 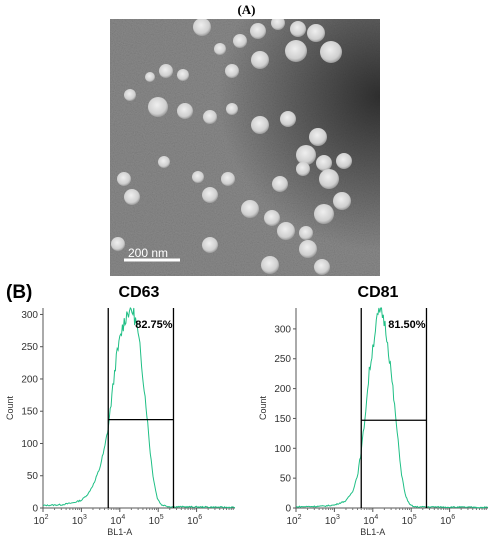 I want to click on chart-title: CD81, so click(x=378, y=292).